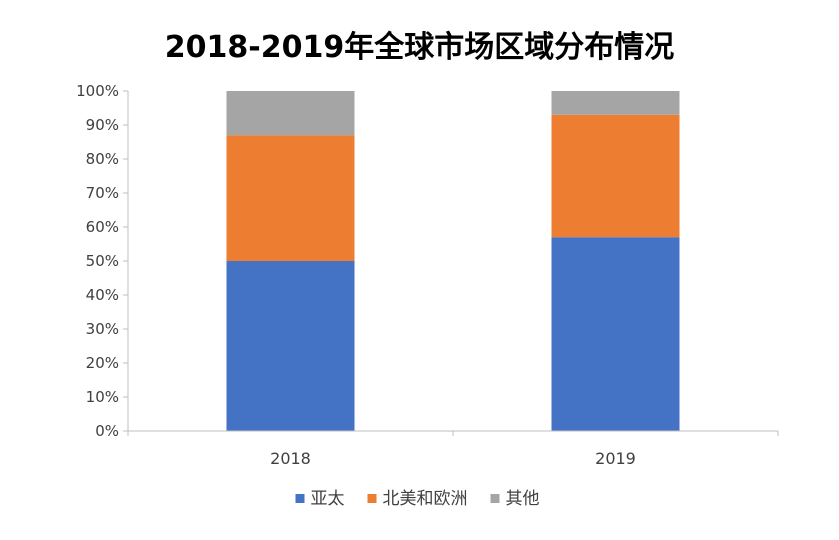 This screenshot has height=540, width=839. I want to click on y-tick-label: 30%, so click(102, 329).